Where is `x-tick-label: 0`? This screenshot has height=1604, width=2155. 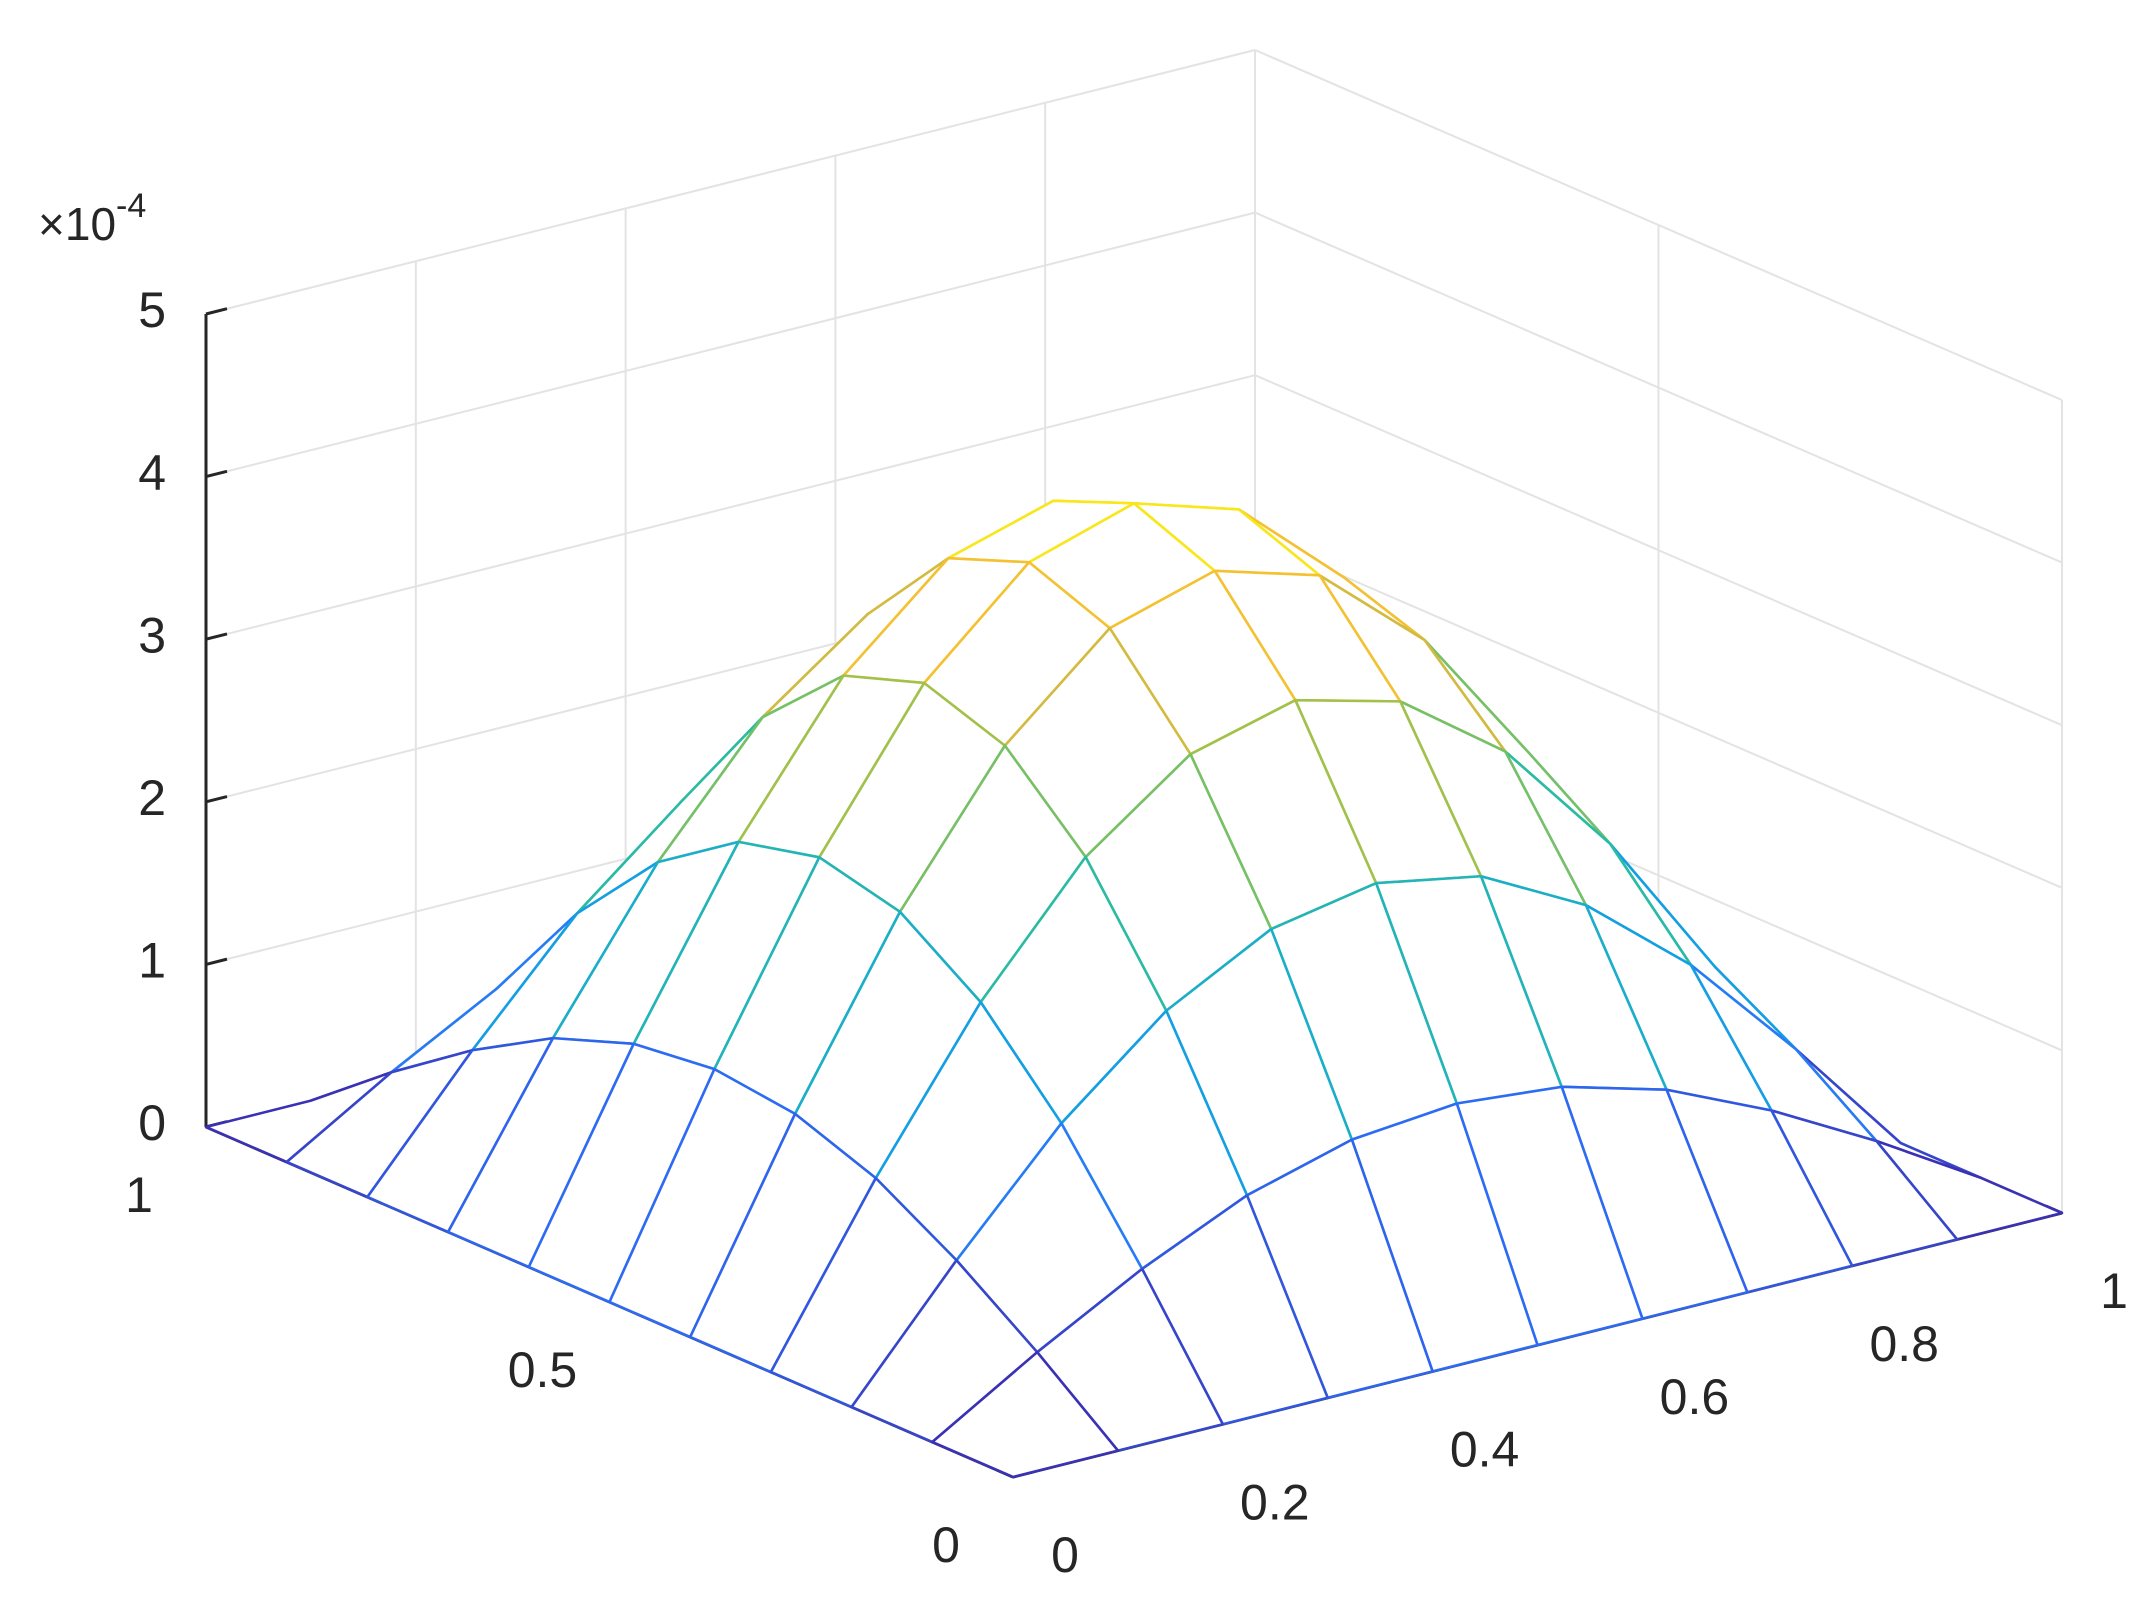 x-tick-label: 0 is located at coordinates (1065, 1555).